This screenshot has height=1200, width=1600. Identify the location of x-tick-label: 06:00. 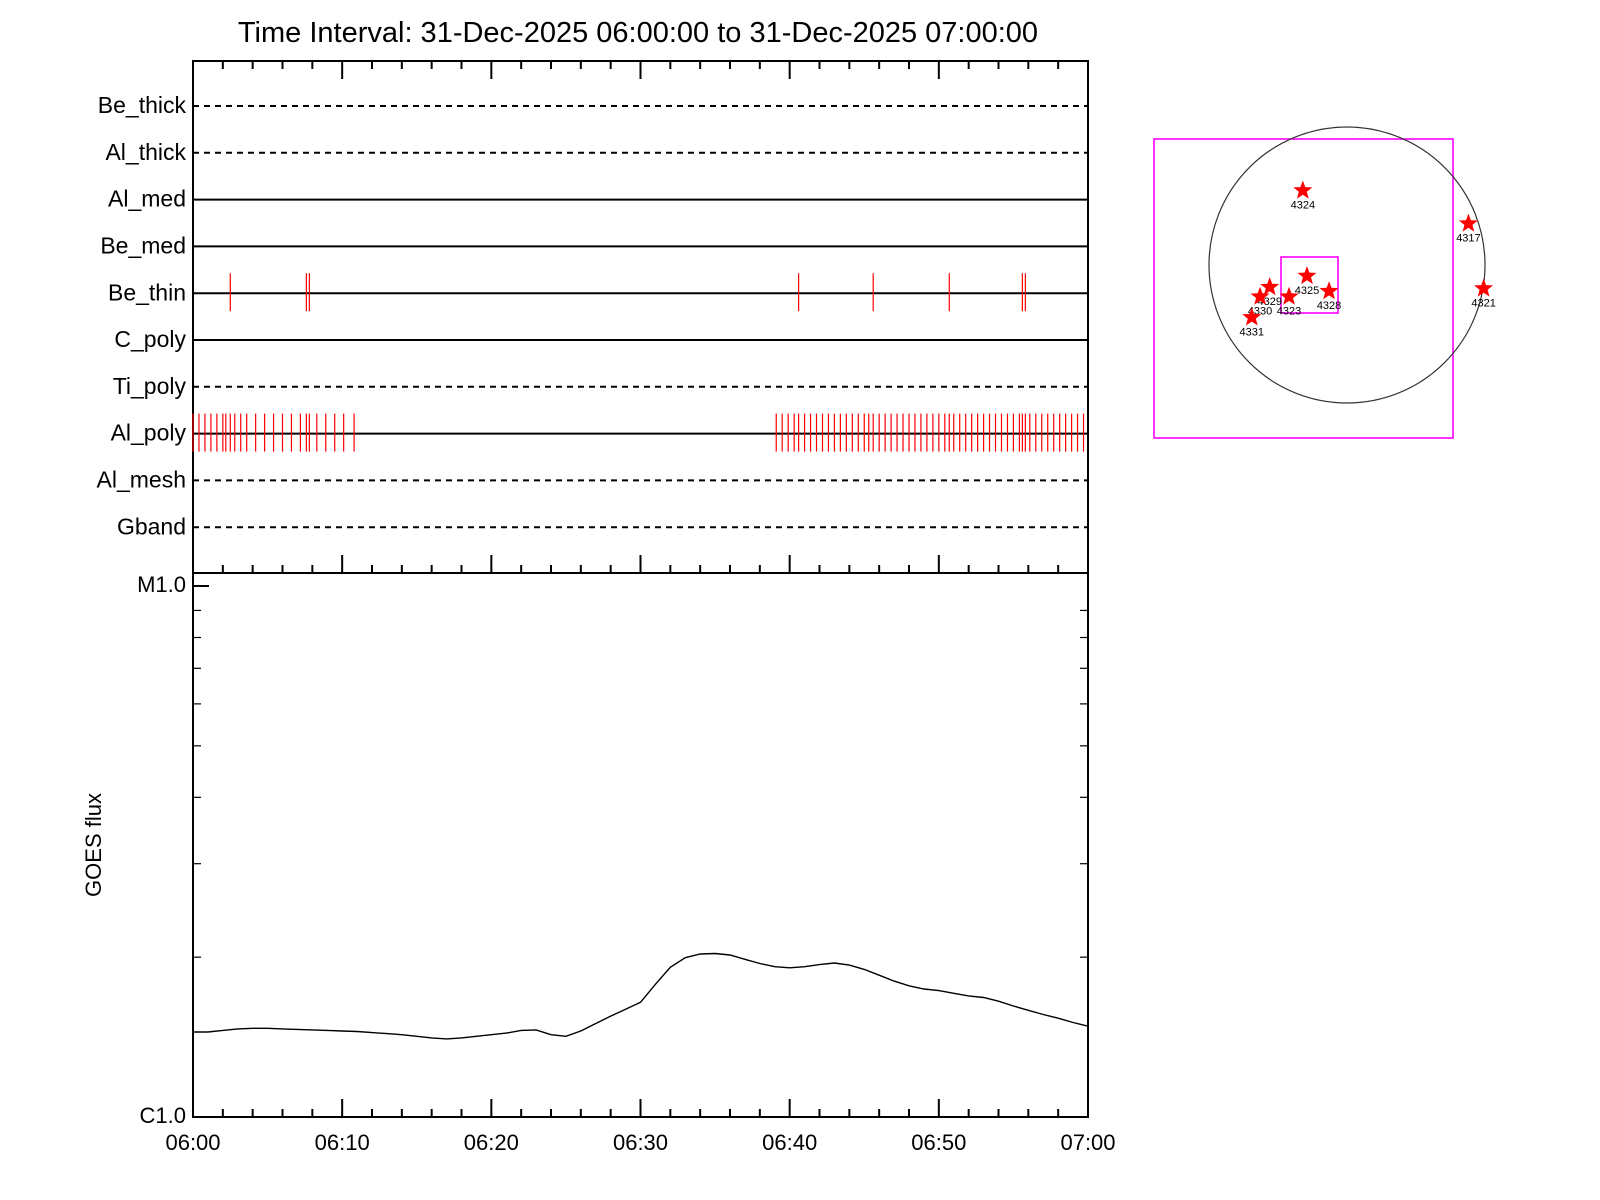
(192, 1142).